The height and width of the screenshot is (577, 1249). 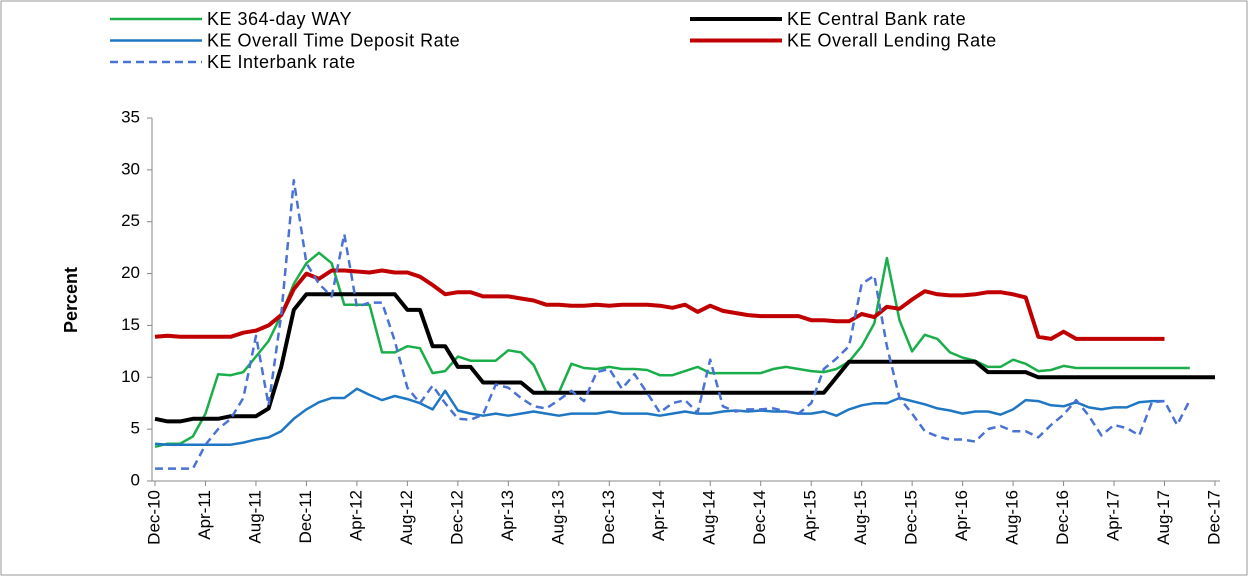 I want to click on x-tick-label: Dec-10, so click(x=153, y=517).